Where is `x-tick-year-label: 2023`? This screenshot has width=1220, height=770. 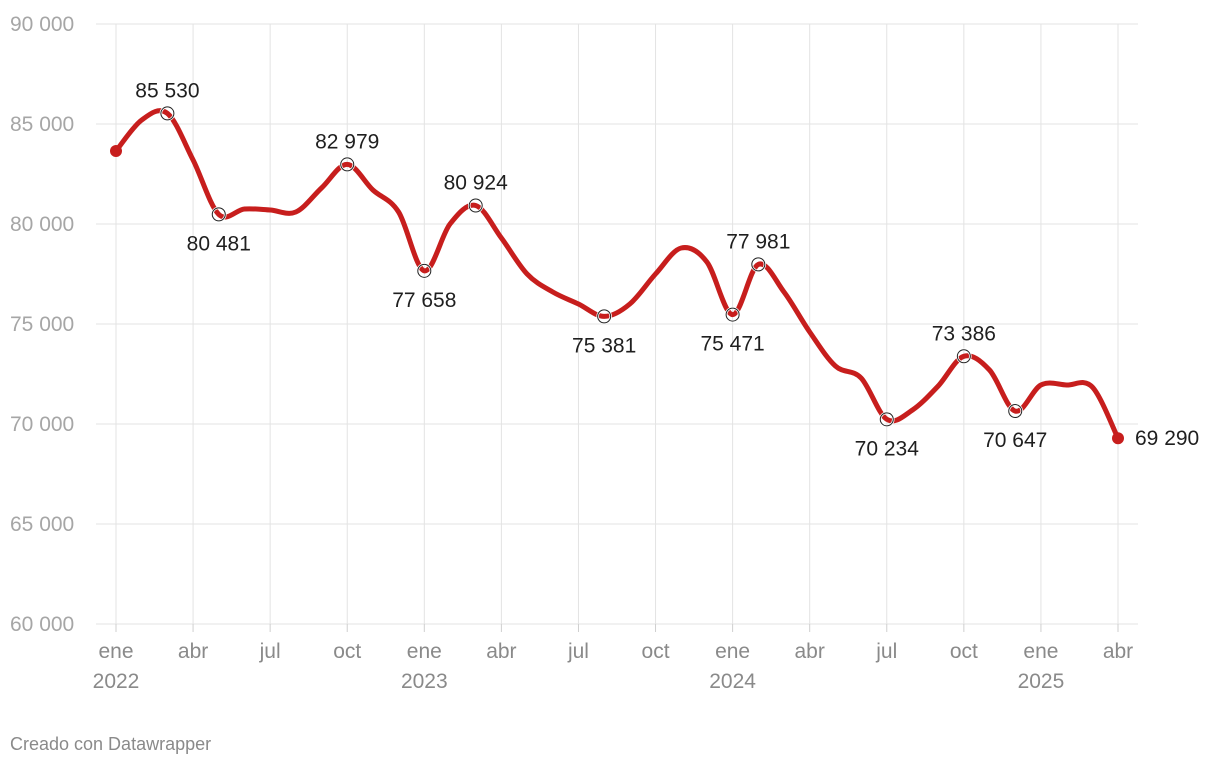
x-tick-year-label: 2023 is located at coordinates (424, 681).